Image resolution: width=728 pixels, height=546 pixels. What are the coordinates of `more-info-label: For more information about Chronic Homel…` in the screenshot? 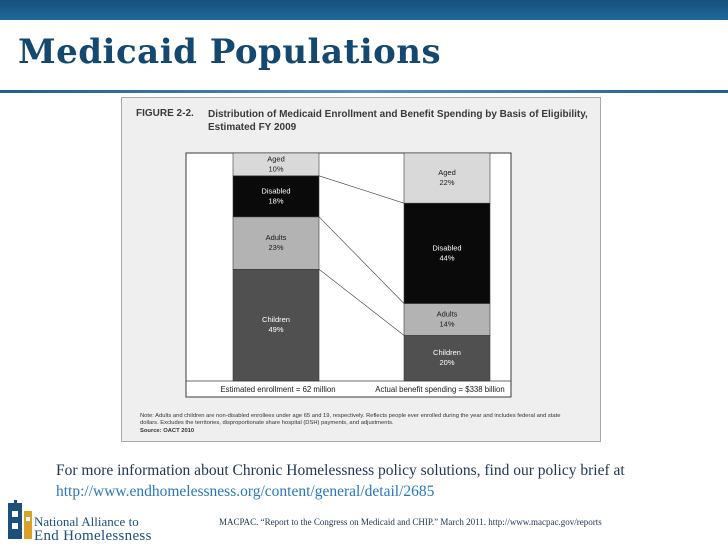 It's located at (340, 470).